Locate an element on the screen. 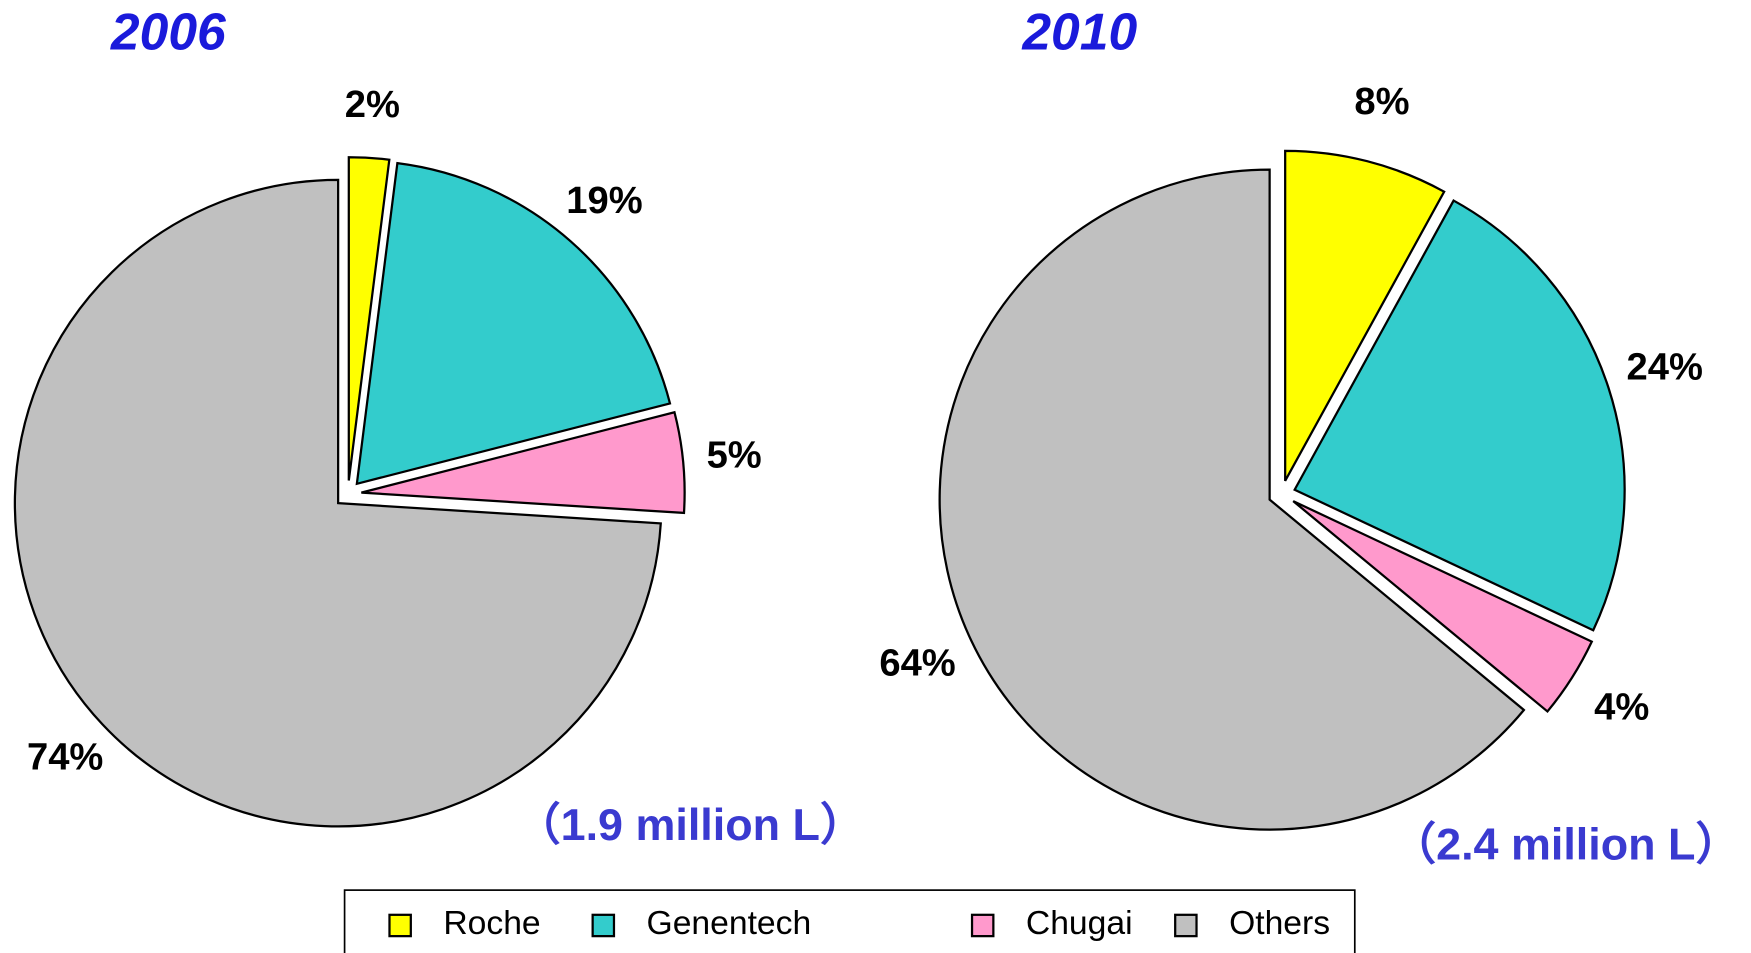  chart-title: 2010 is located at coordinates (1079, 32).